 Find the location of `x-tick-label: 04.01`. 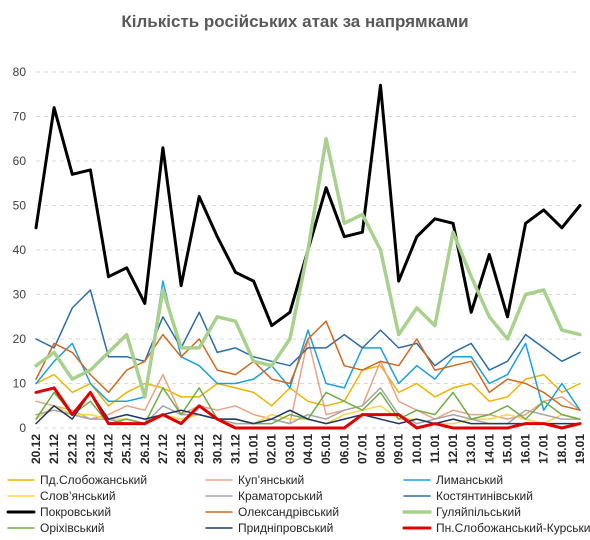

x-tick-label: 04.01 is located at coordinates (308, 449).